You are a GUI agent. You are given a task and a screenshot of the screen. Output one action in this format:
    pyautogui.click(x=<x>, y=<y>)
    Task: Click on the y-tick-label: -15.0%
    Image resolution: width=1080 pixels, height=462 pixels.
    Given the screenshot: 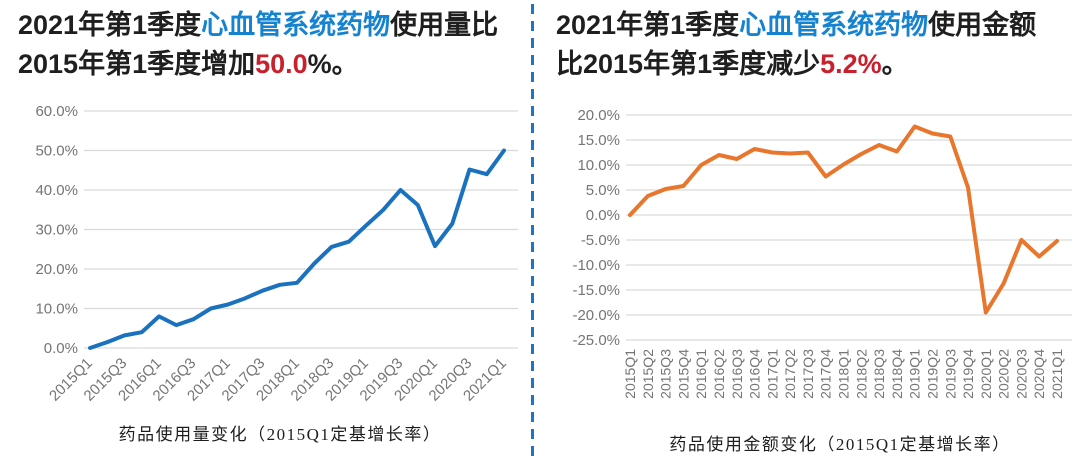 What is the action you would take?
    pyautogui.click(x=596, y=290)
    